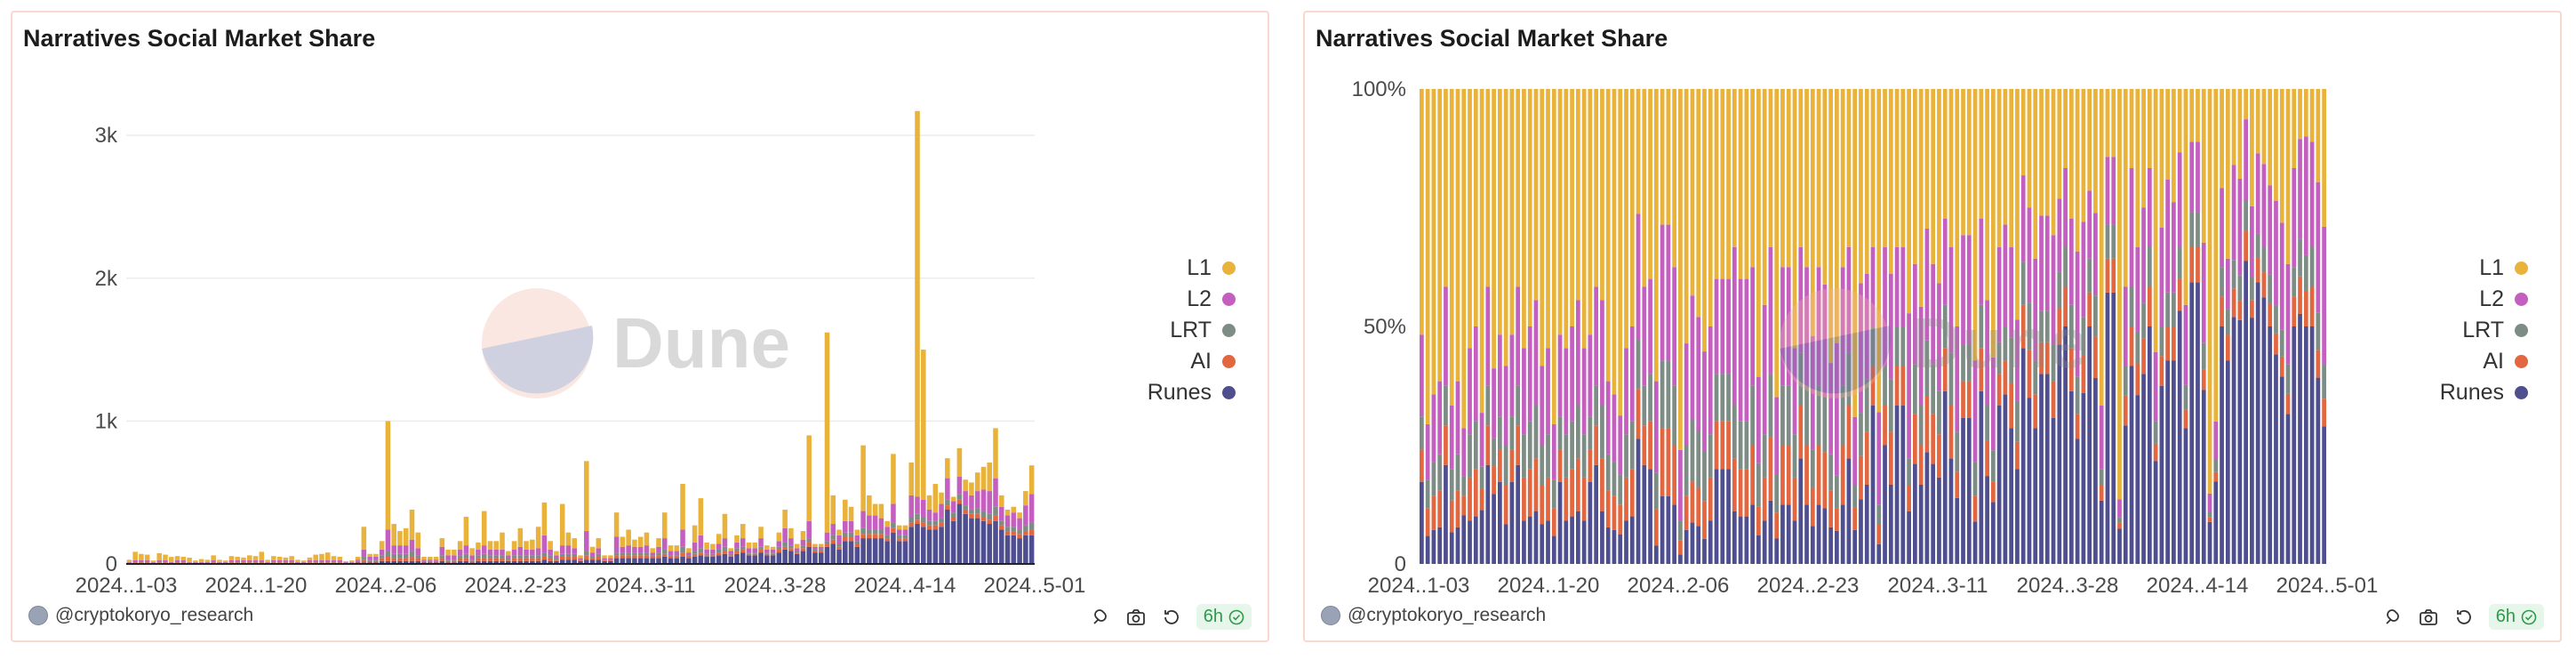 The height and width of the screenshot is (660, 2576). I want to click on x-tick-label: 2024..1-20, so click(256, 586).